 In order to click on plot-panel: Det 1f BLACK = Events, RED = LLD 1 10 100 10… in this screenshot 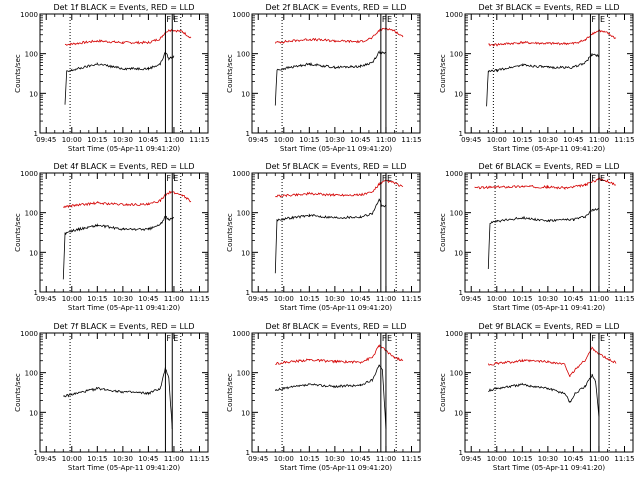, I will do `click(112, 78)`.